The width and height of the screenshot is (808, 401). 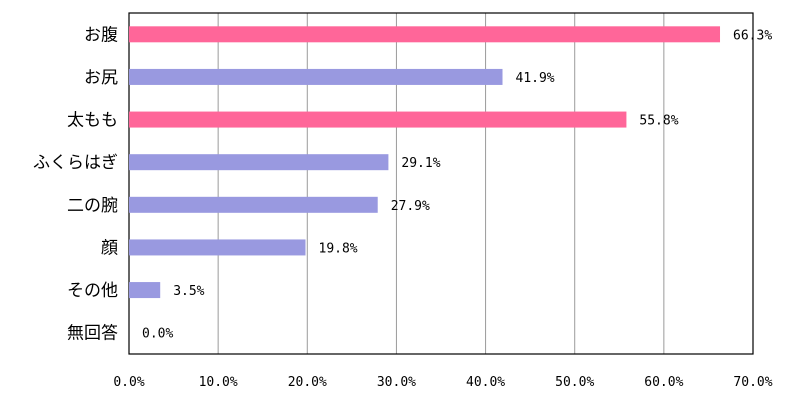 I want to click on value-label: 66.3%, so click(x=752, y=35).